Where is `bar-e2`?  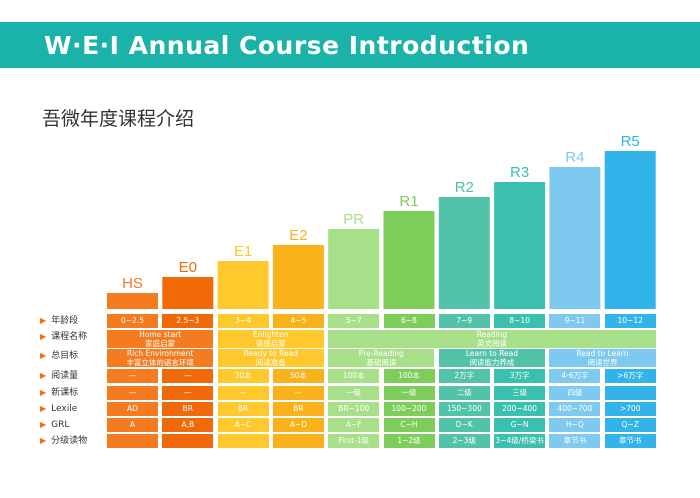 bar-e2 is located at coordinates (298, 277).